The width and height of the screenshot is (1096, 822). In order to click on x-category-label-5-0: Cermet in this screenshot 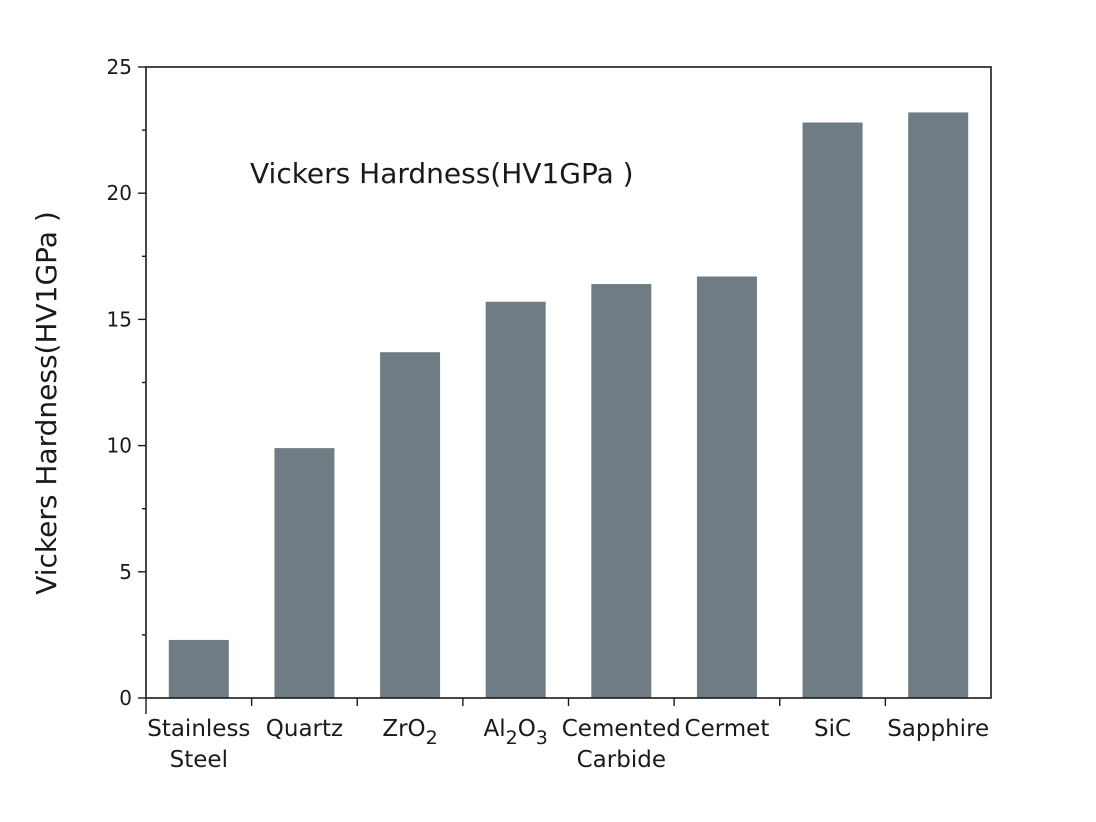, I will do `click(727, 729)`.